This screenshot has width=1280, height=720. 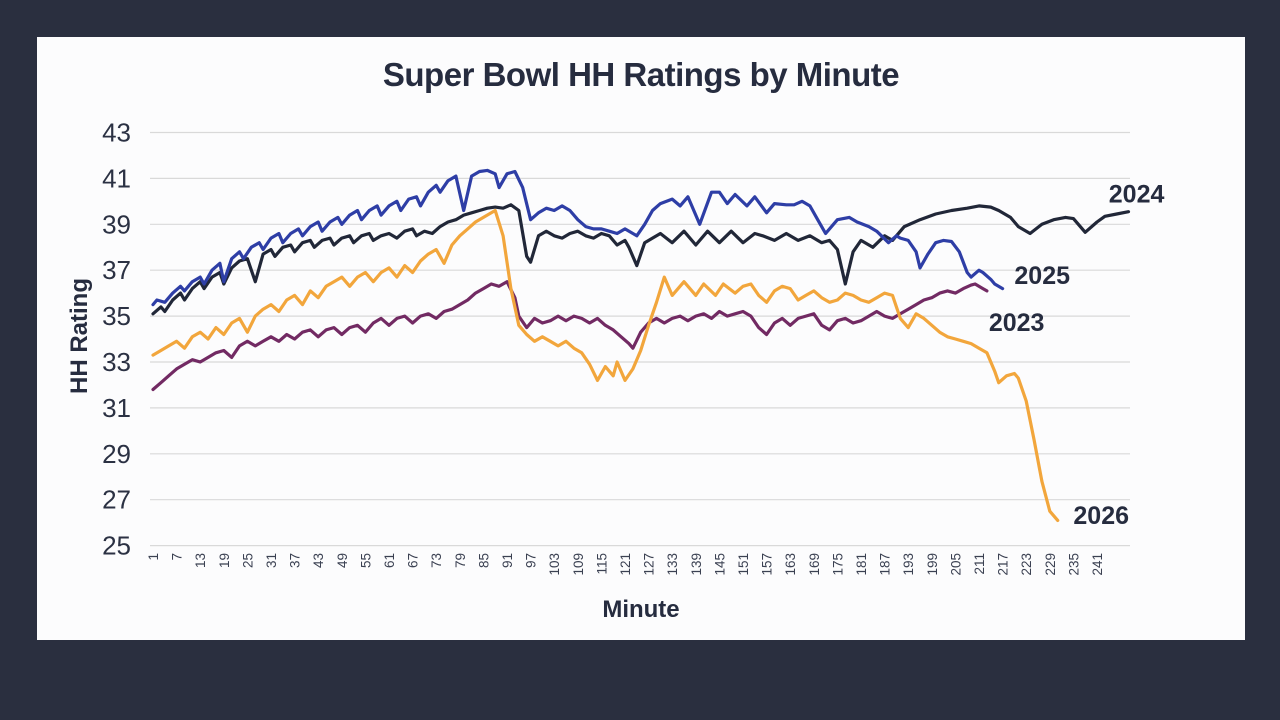 What do you see at coordinates (116, 316) in the screenshot?
I see `y-tick-label: 35` at bounding box center [116, 316].